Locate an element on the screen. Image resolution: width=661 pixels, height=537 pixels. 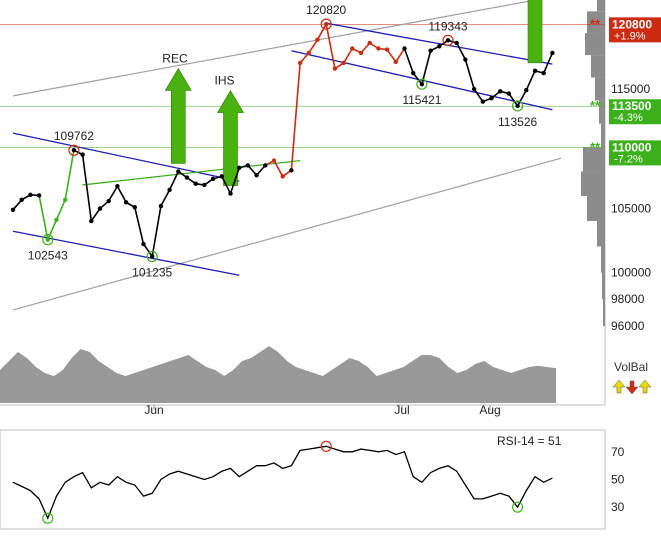
y-tick-label: 100000 is located at coordinates (631, 273).